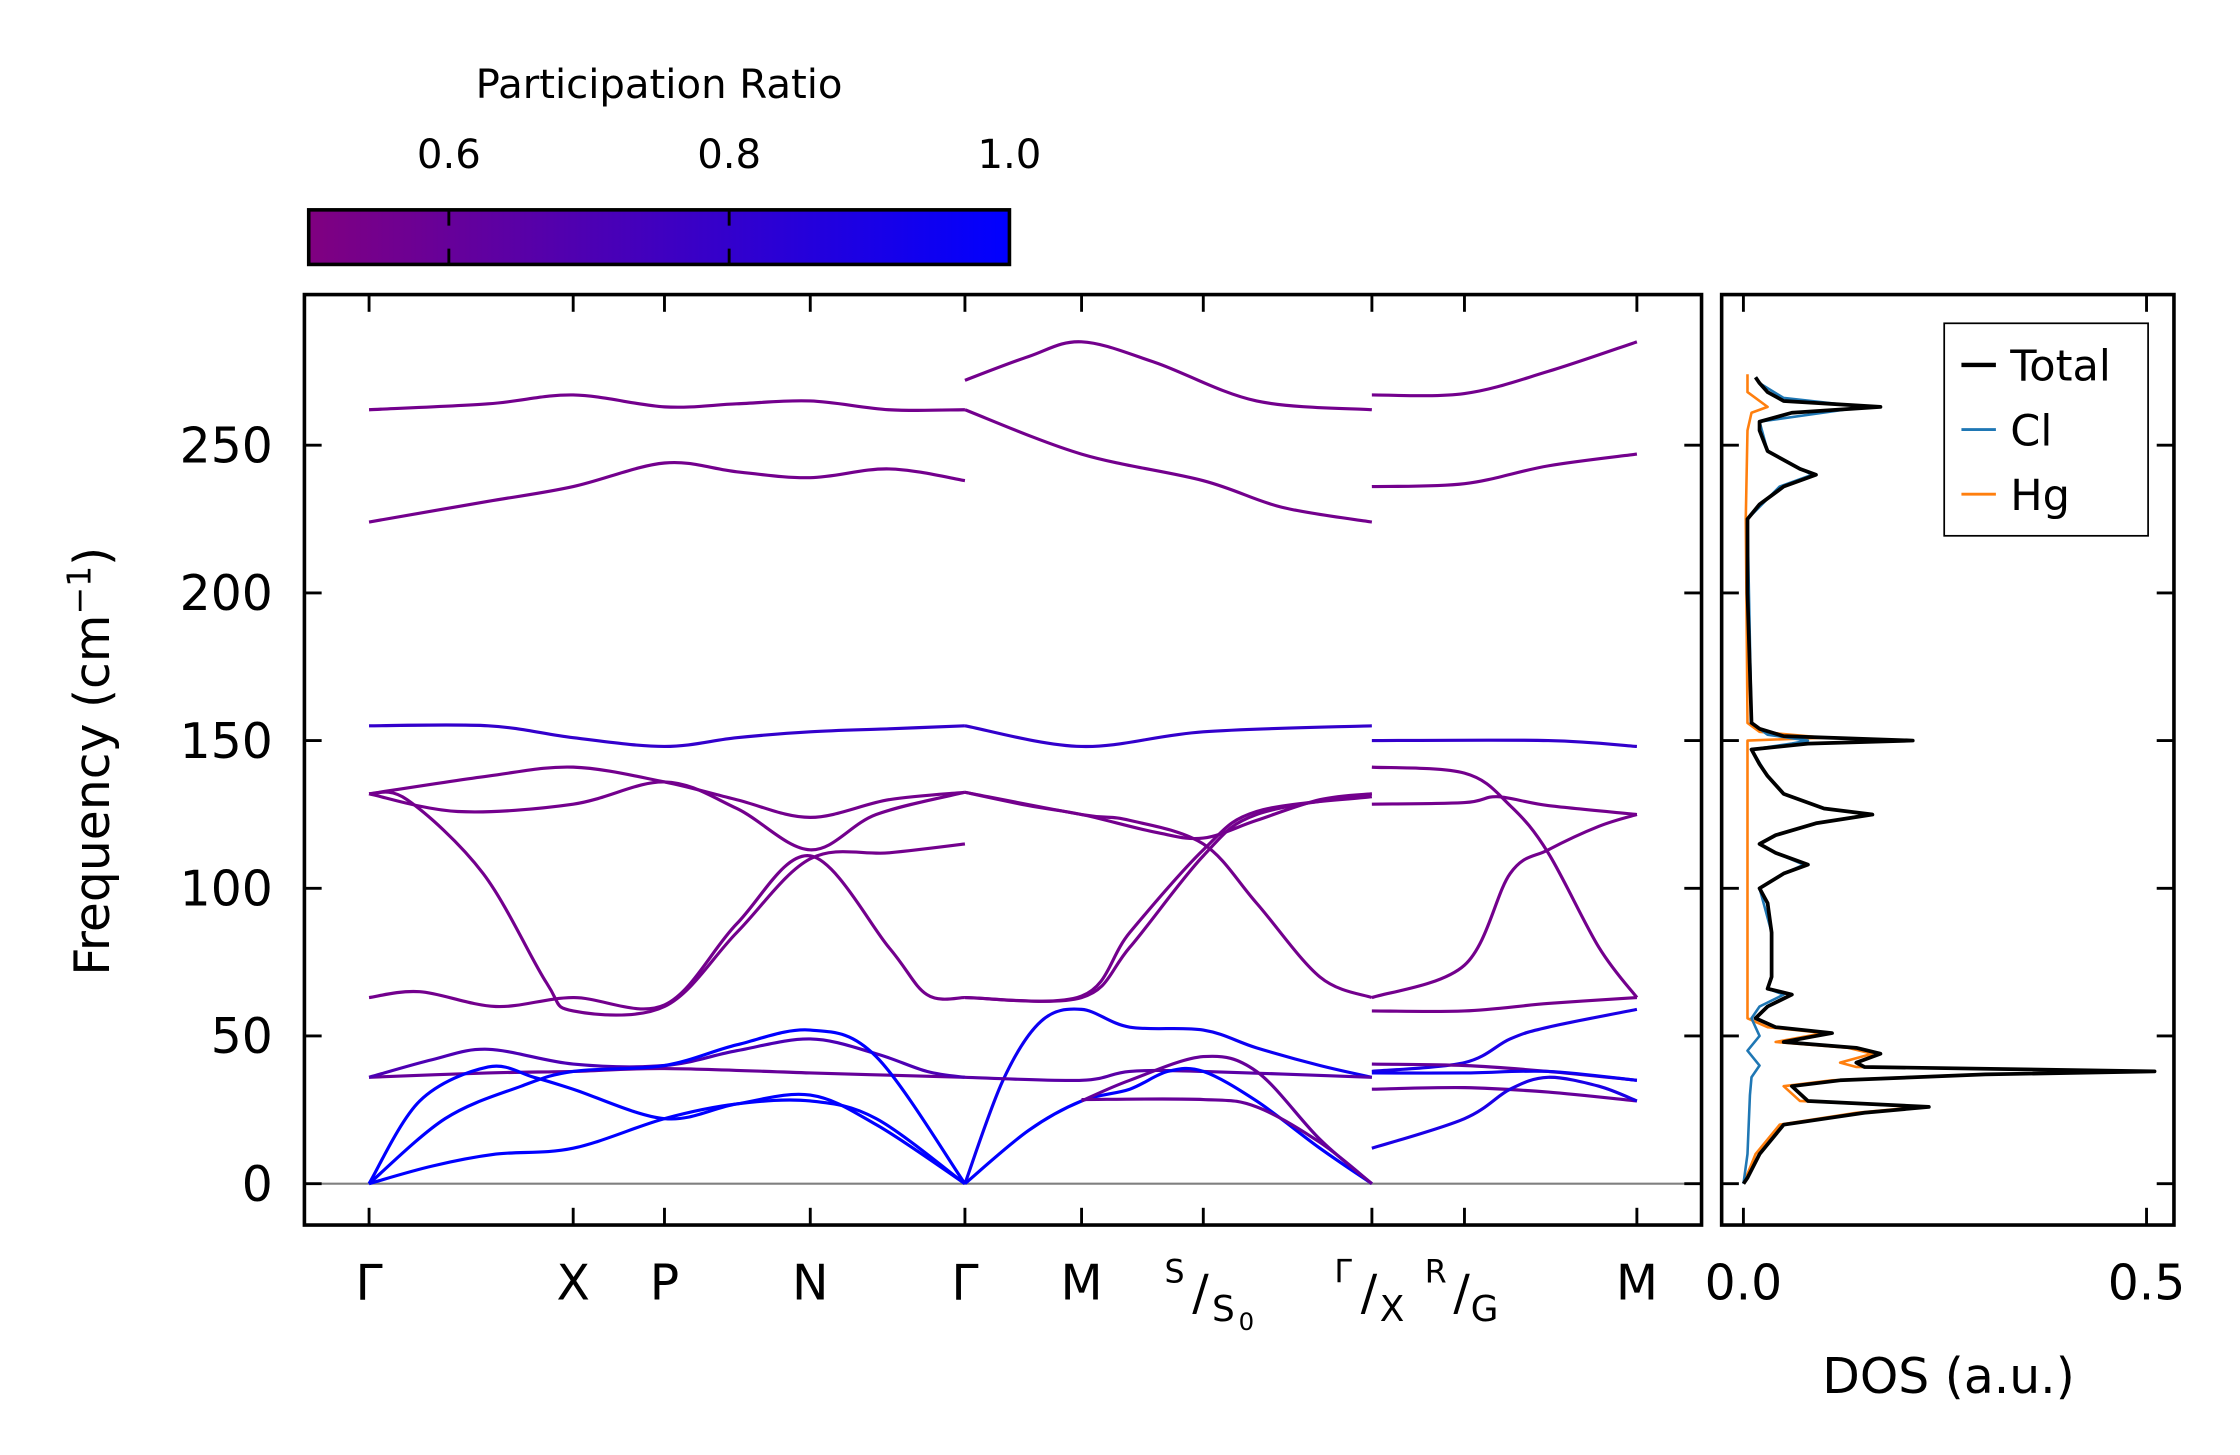 The image size is (2240, 1455). Describe the element at coordinates (729, 155) in the screenshot. I see `colorbar-tick-label: 0.8` at that location.